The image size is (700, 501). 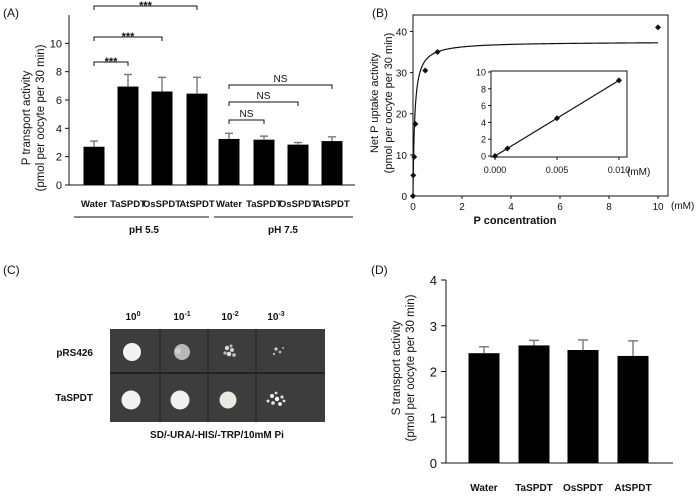 I want to click on panel-c-dilution-labels: 100 10-1 10-2 10-3, so click(x=204, y=317).